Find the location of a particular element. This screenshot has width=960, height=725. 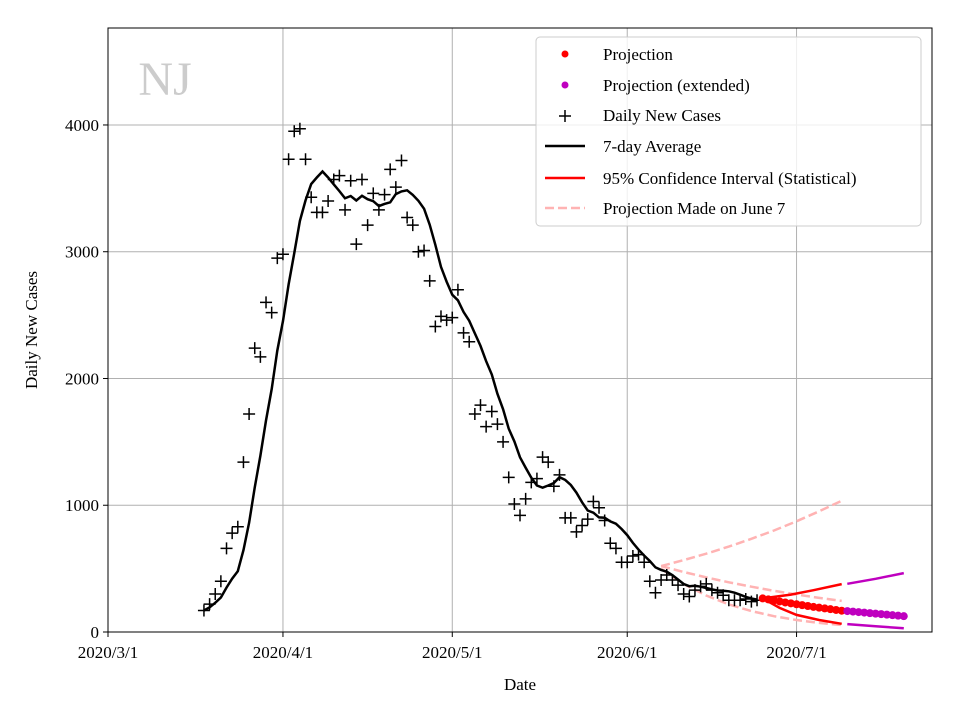

ci-upper-line is located at coordinates (802, 591).